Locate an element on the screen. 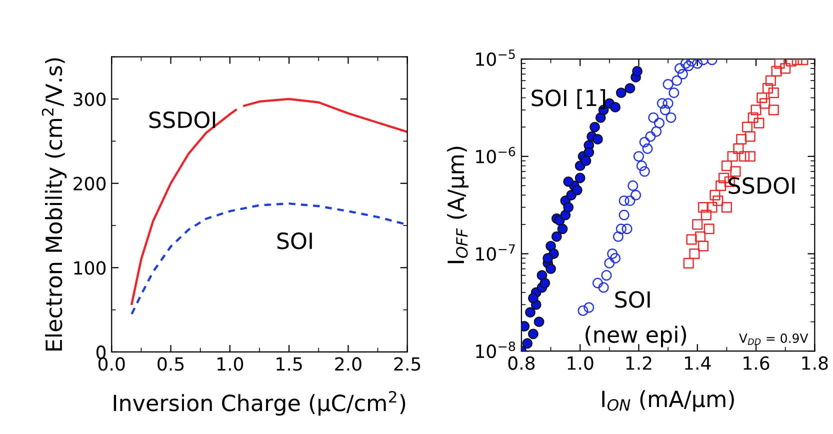 Image resolution: width=833 pixels, height=434 pixels. x-tick-label: 1.5 is located at coordinates (289, 364).